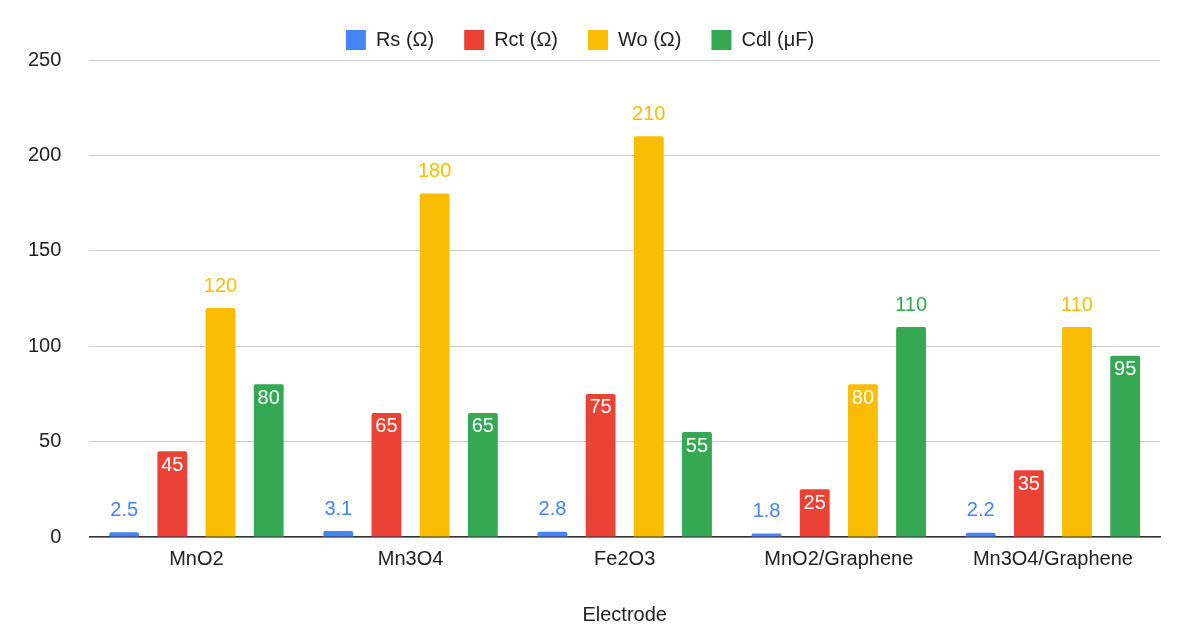  What do you see at coordinates (50, 440) in the screenshot?
I see `y-tick-label: 50` at bounding box center [50, 440].